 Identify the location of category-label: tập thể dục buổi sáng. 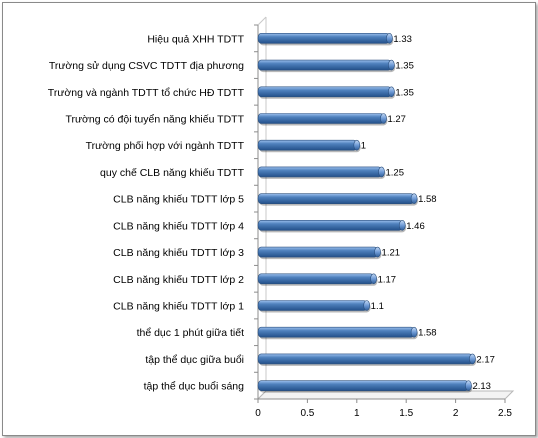
(194, 387).